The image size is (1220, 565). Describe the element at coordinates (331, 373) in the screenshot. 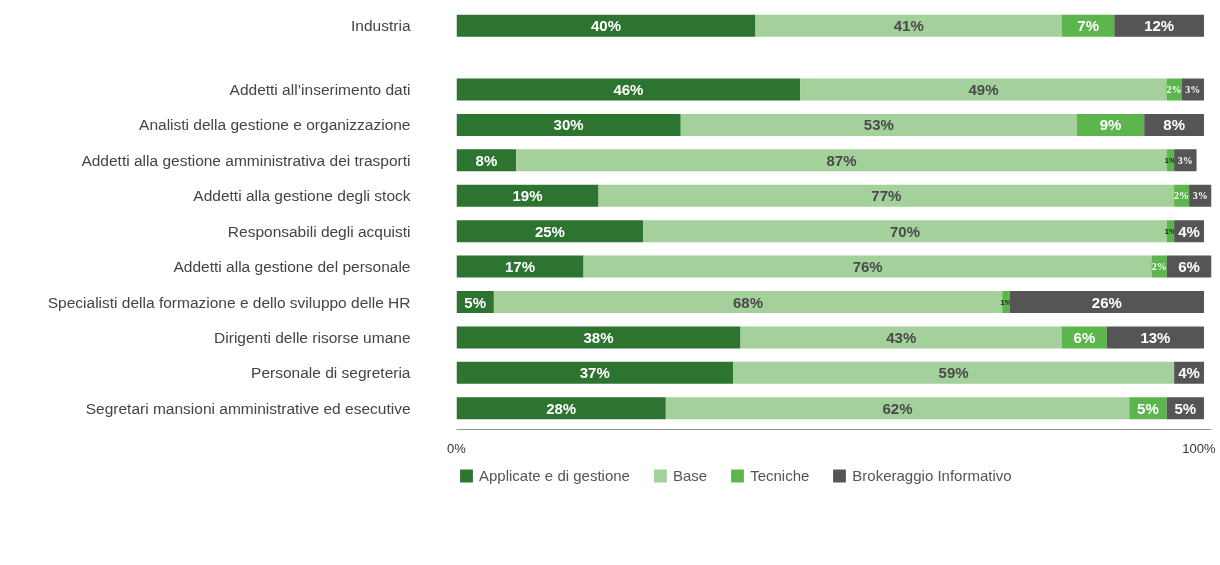

I see `y-tick-label: Personale di segreteria` at that location.